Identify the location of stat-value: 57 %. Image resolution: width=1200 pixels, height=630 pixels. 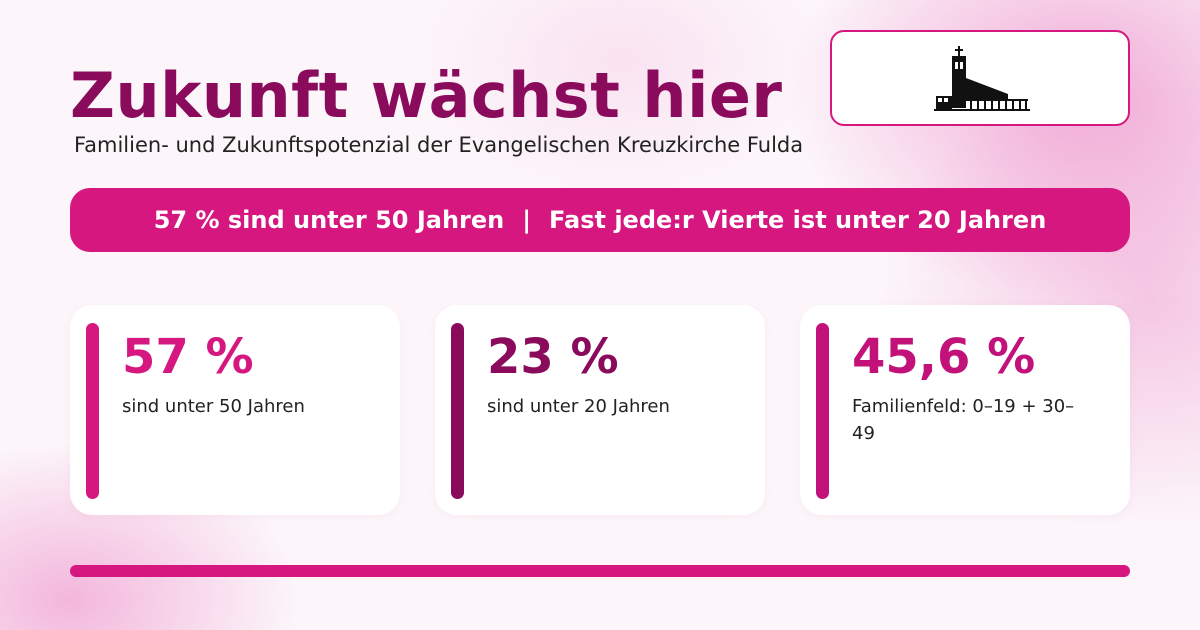
(188, 357).